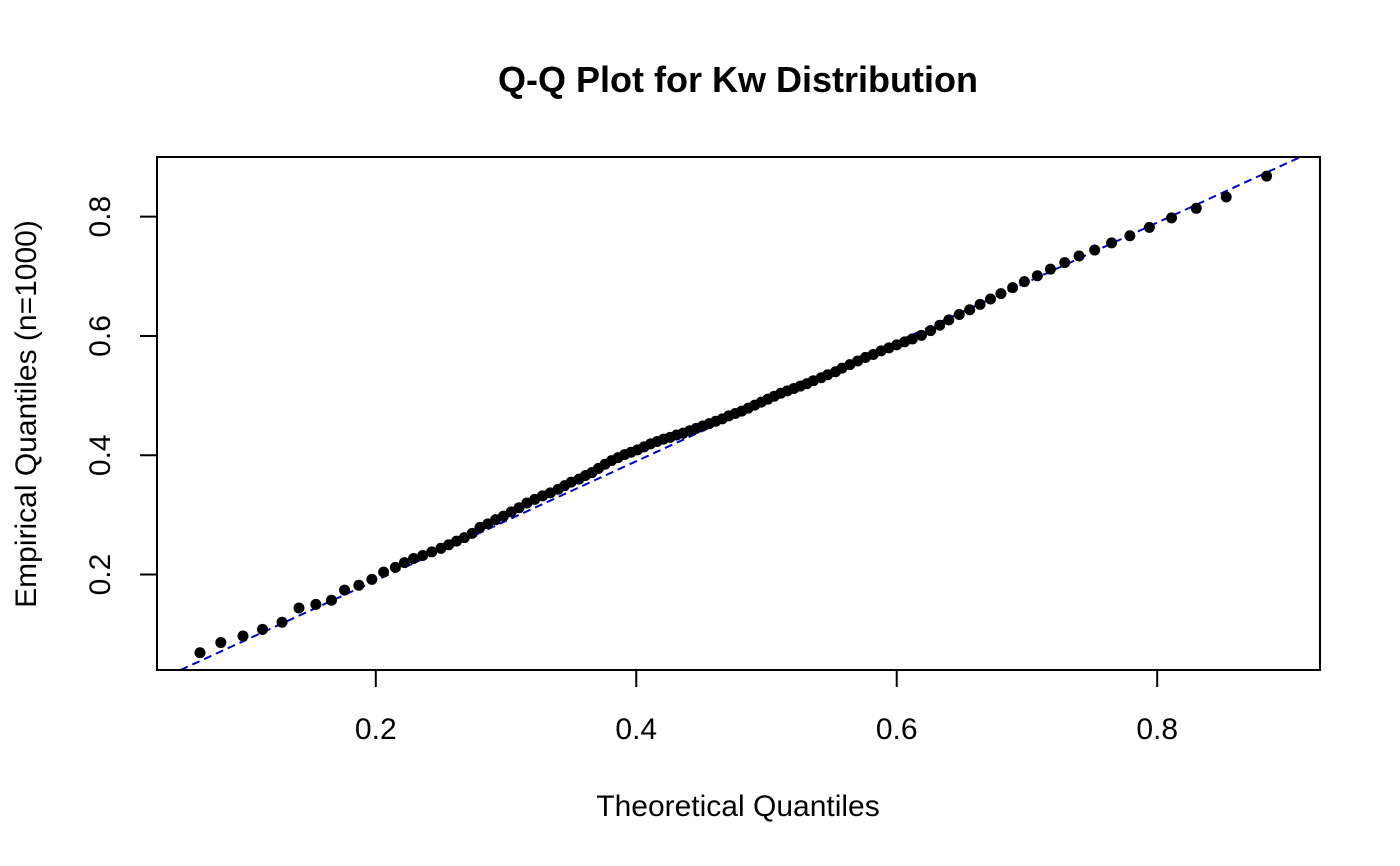  What do you see at coordinates (738, 79) in the screenshot?
I see `chart-title: Q-Q Plot for Kw Distribution` at bounding box center [738, 79].